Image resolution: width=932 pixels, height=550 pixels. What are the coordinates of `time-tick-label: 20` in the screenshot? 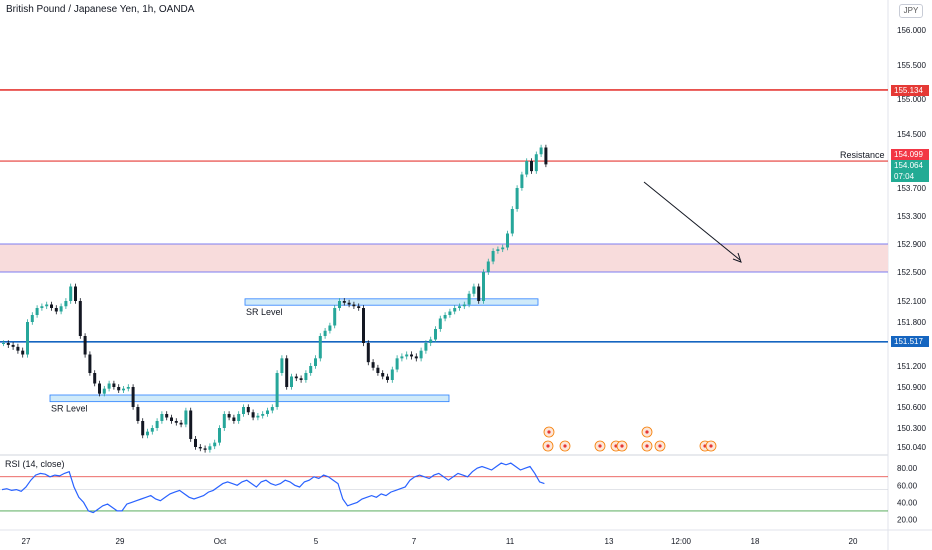 It's located at (853, 541).